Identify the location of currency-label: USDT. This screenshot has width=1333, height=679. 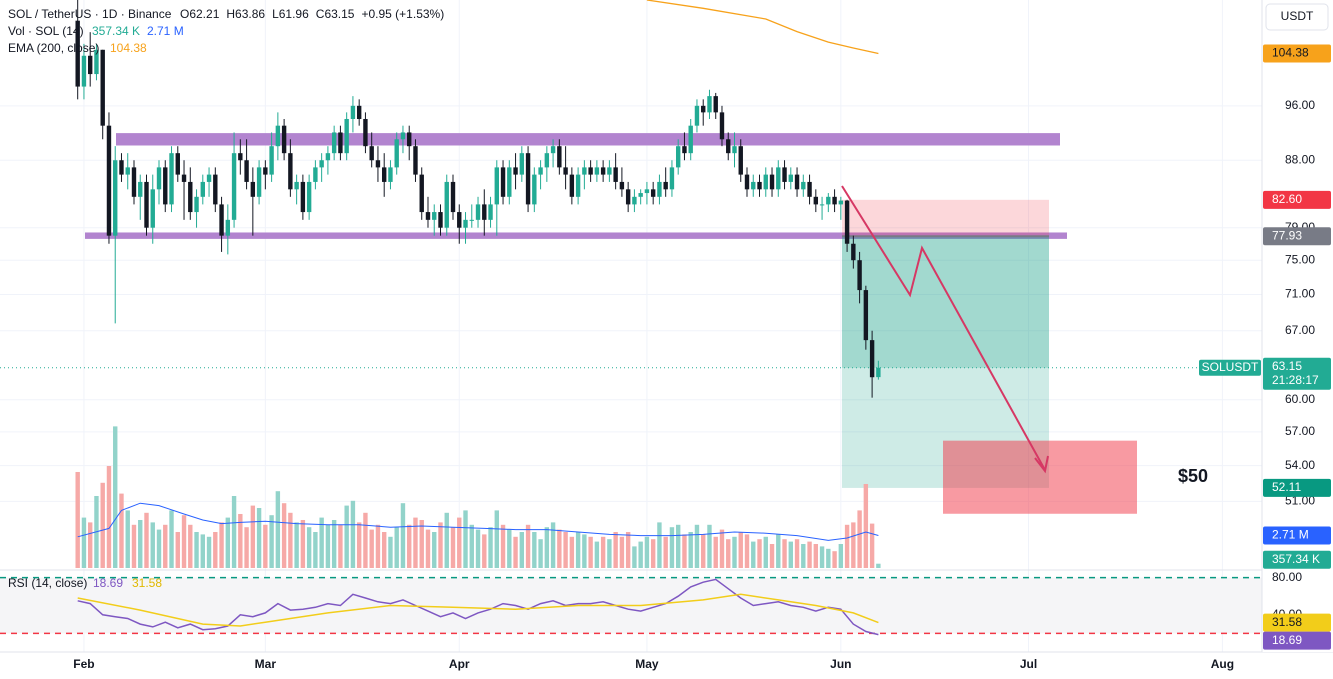
(1297, 16).